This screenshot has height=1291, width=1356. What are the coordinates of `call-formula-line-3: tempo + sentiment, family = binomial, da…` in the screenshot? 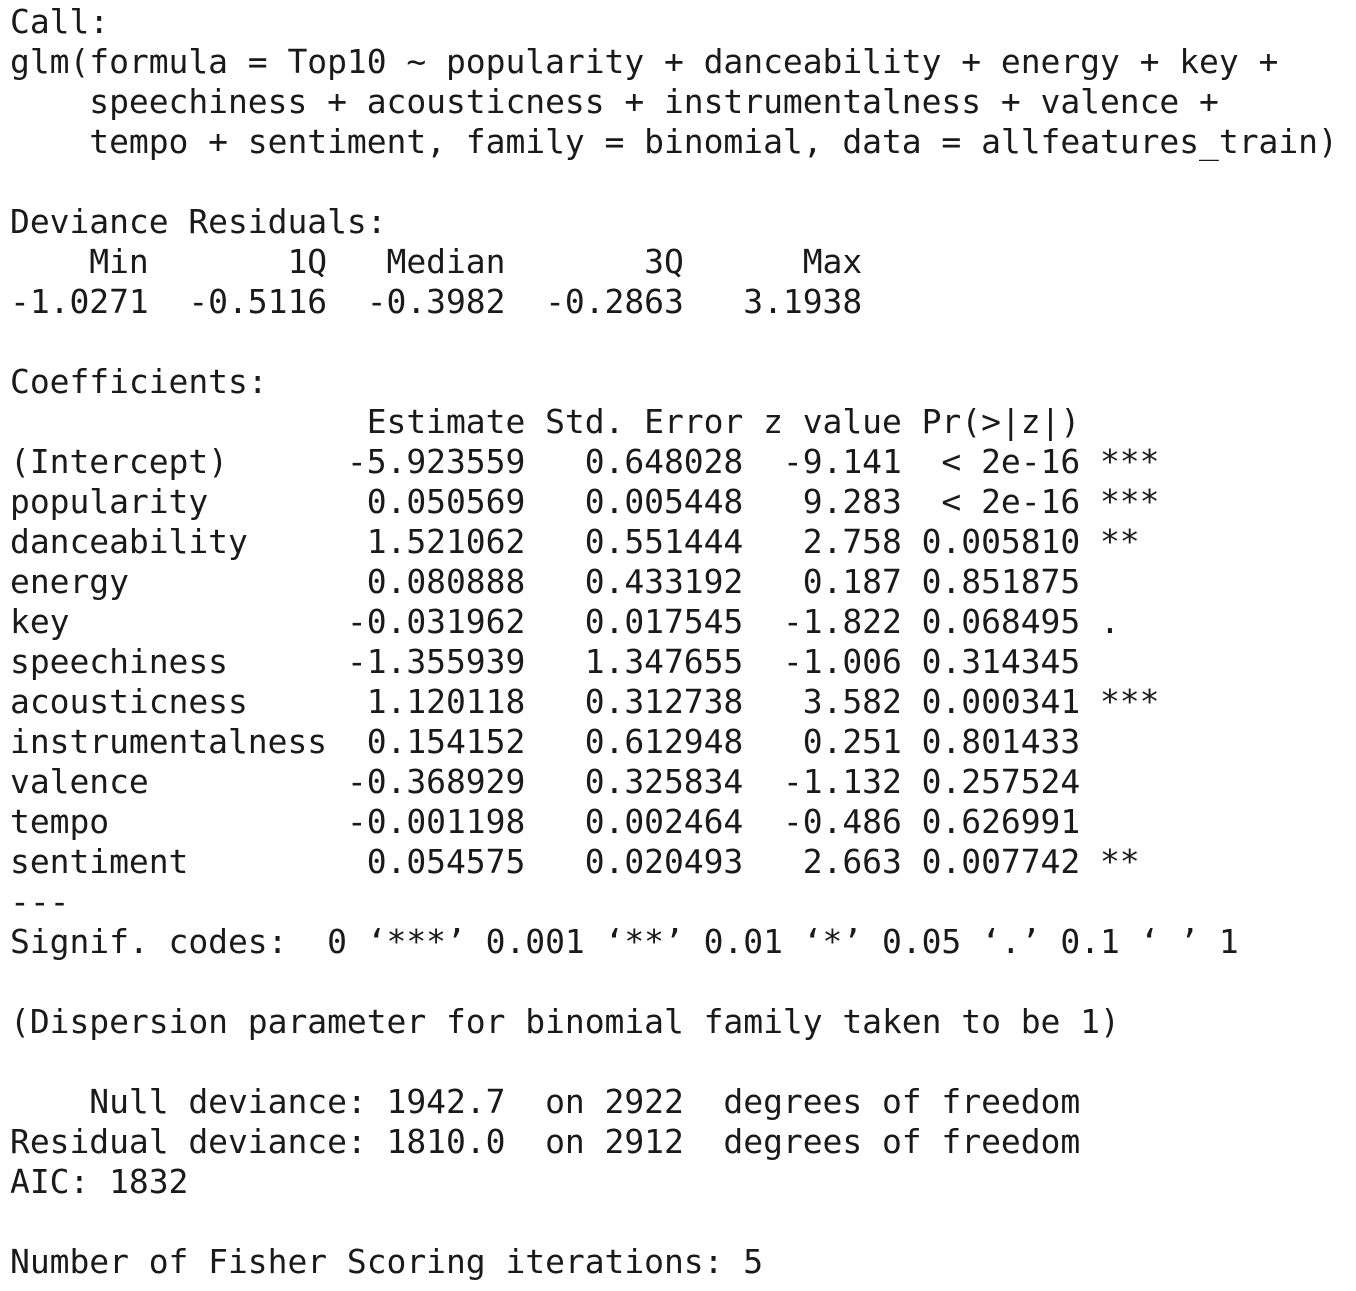 It's located at (674, 141).